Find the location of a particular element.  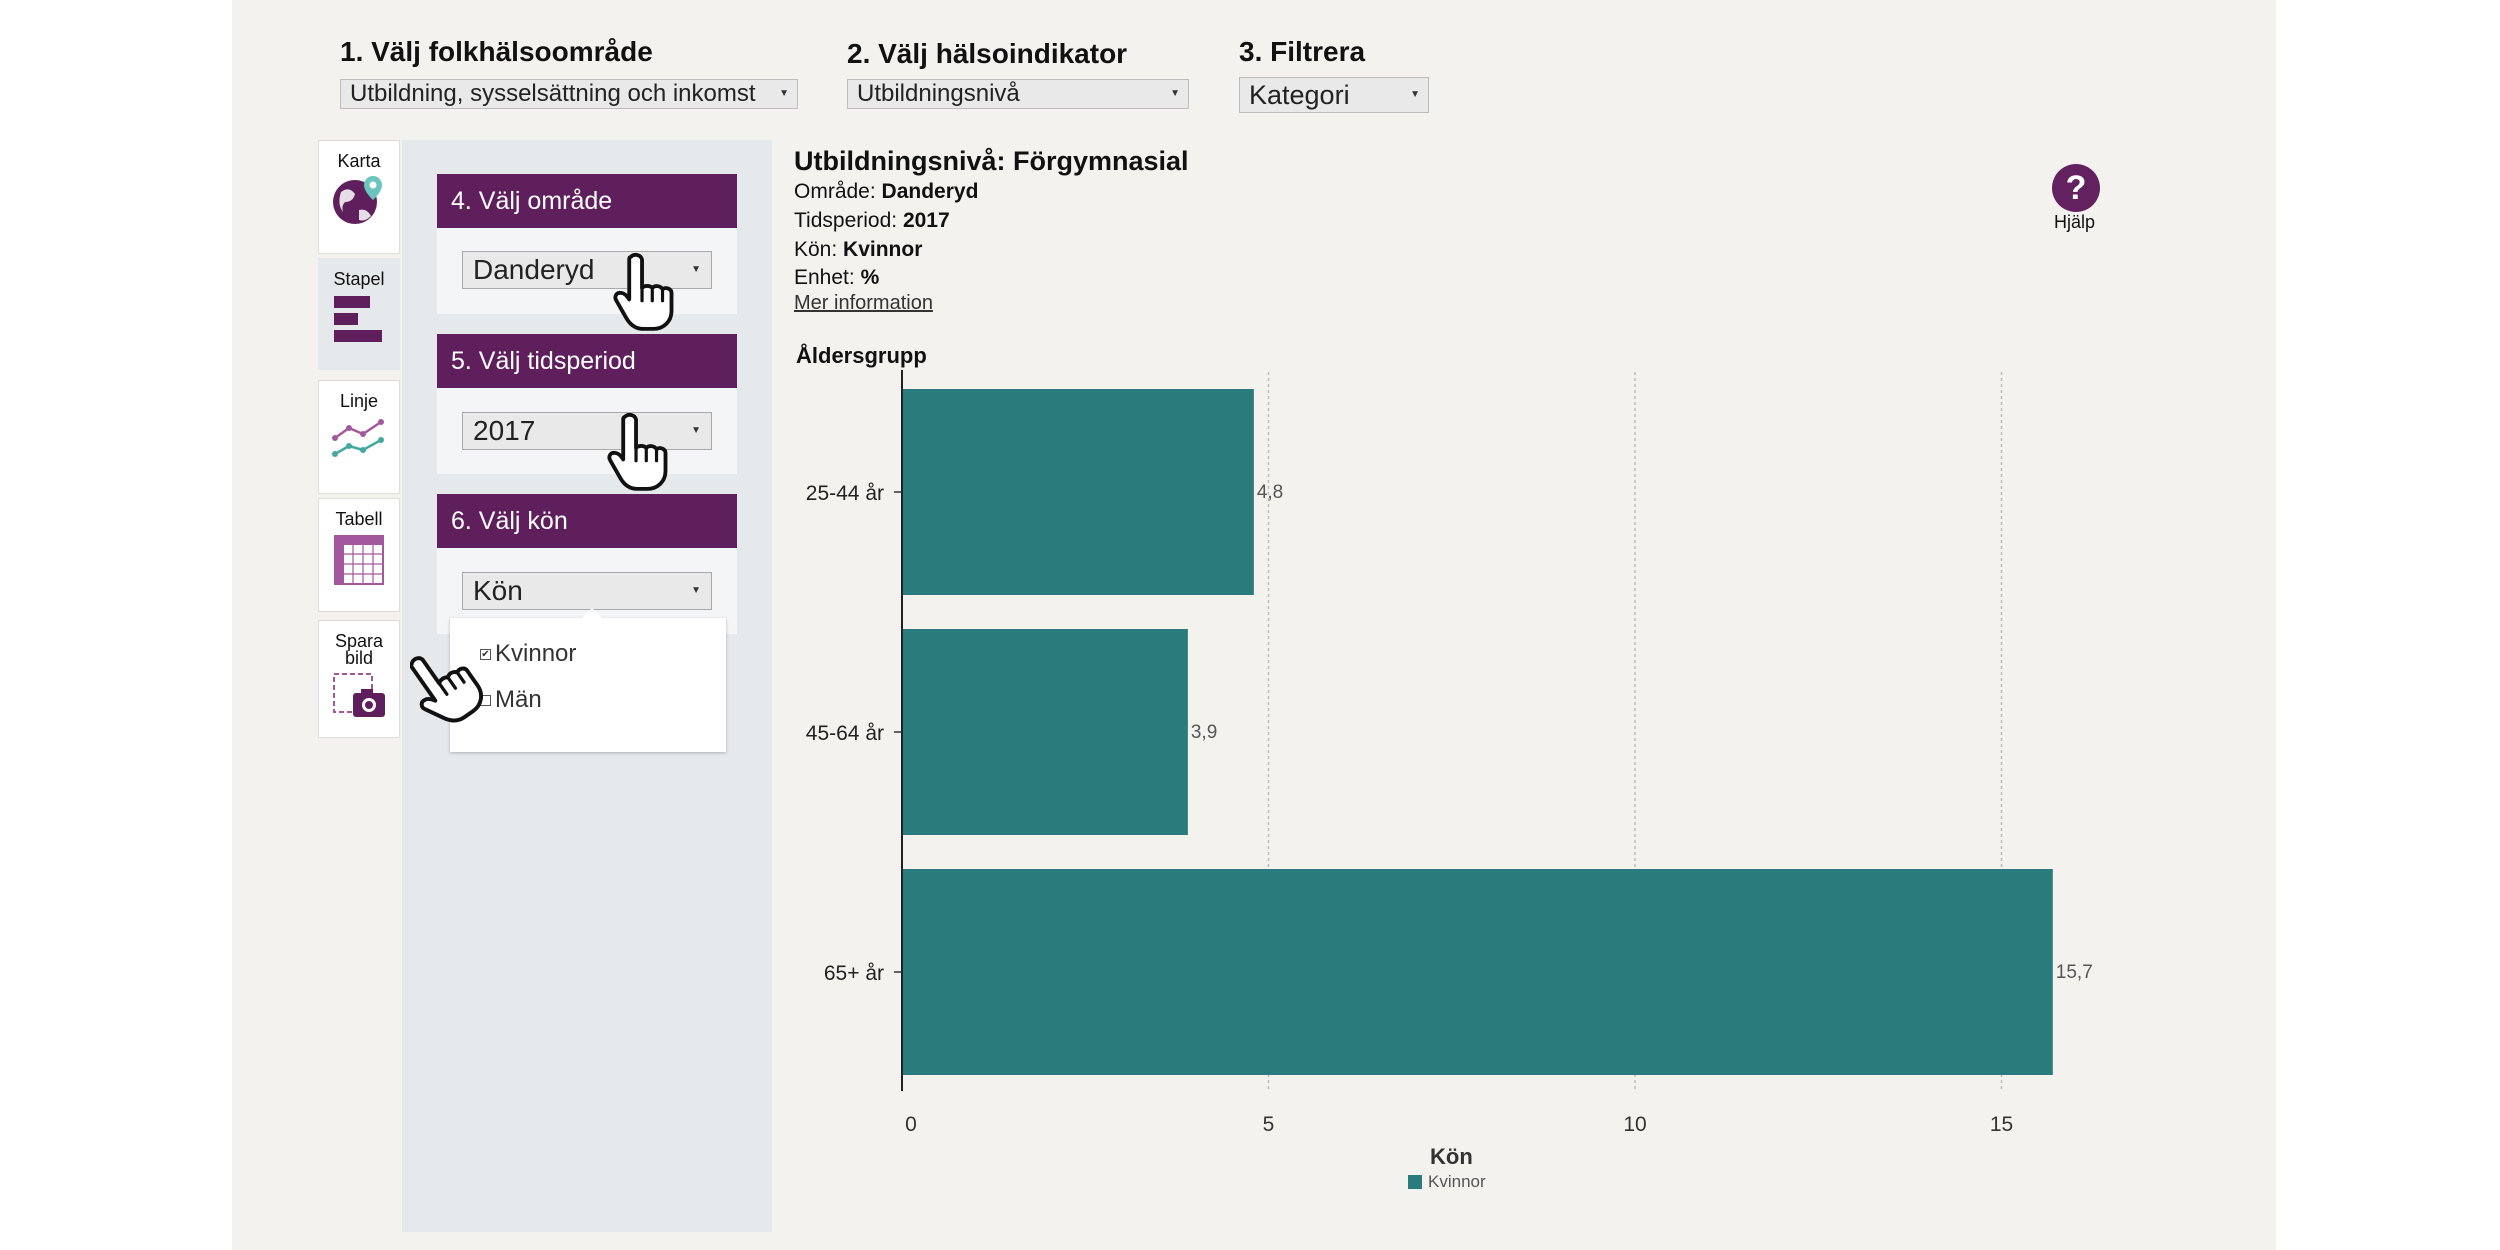

filter-select: Kategori ▼ is located at coordinates (1334, 95).